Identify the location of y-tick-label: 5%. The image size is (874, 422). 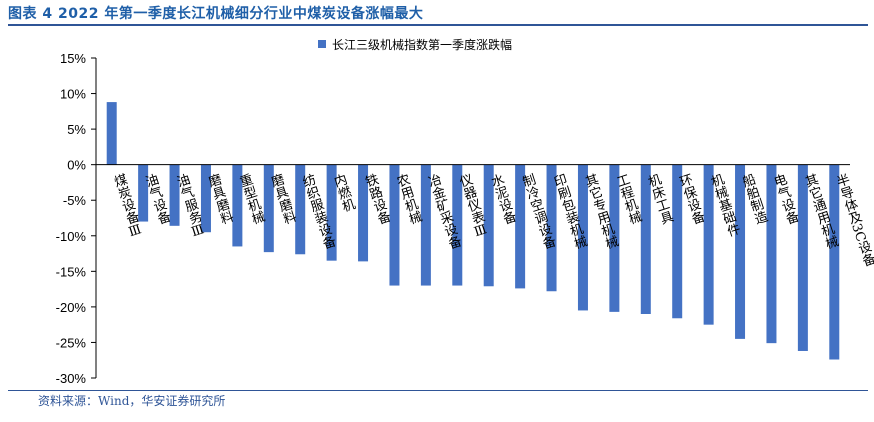
(76, 129).